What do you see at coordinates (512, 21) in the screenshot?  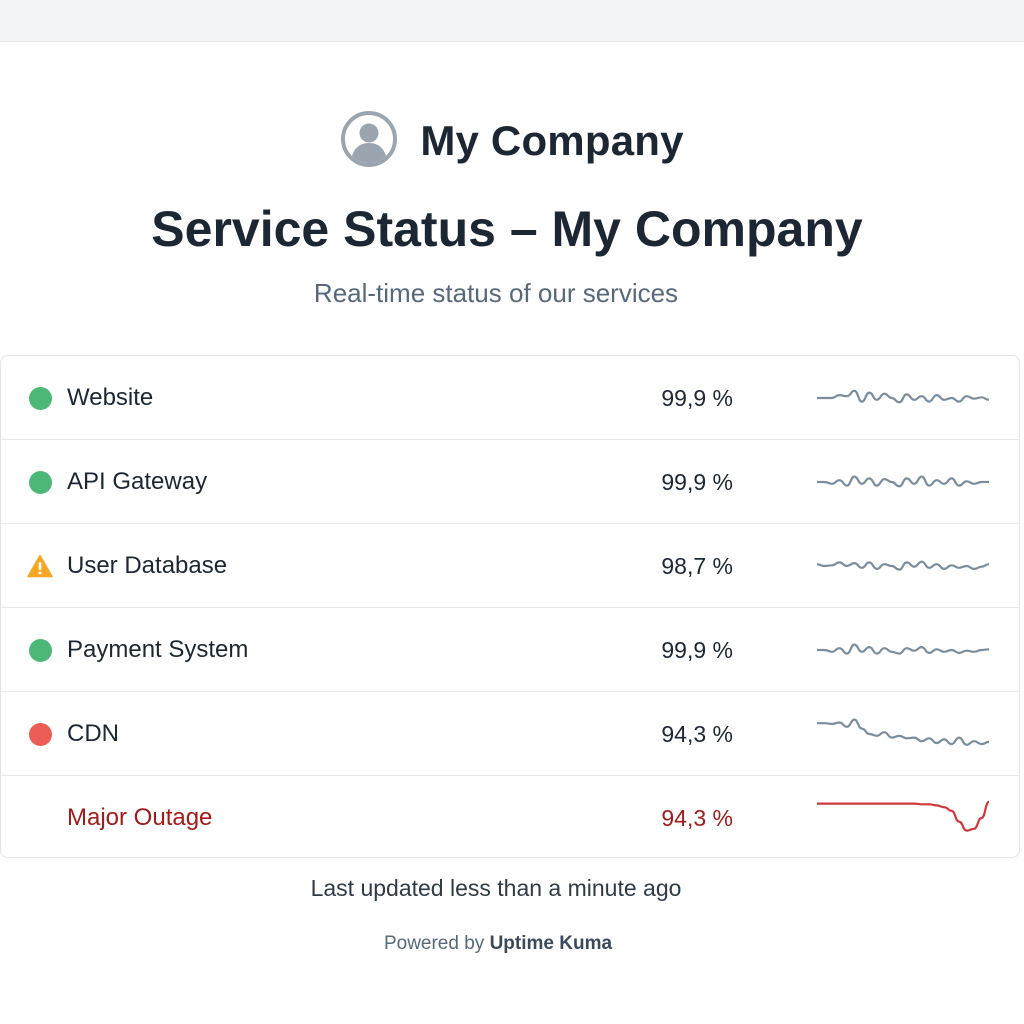 I see `top-bar` at bounding box center [512, 21].